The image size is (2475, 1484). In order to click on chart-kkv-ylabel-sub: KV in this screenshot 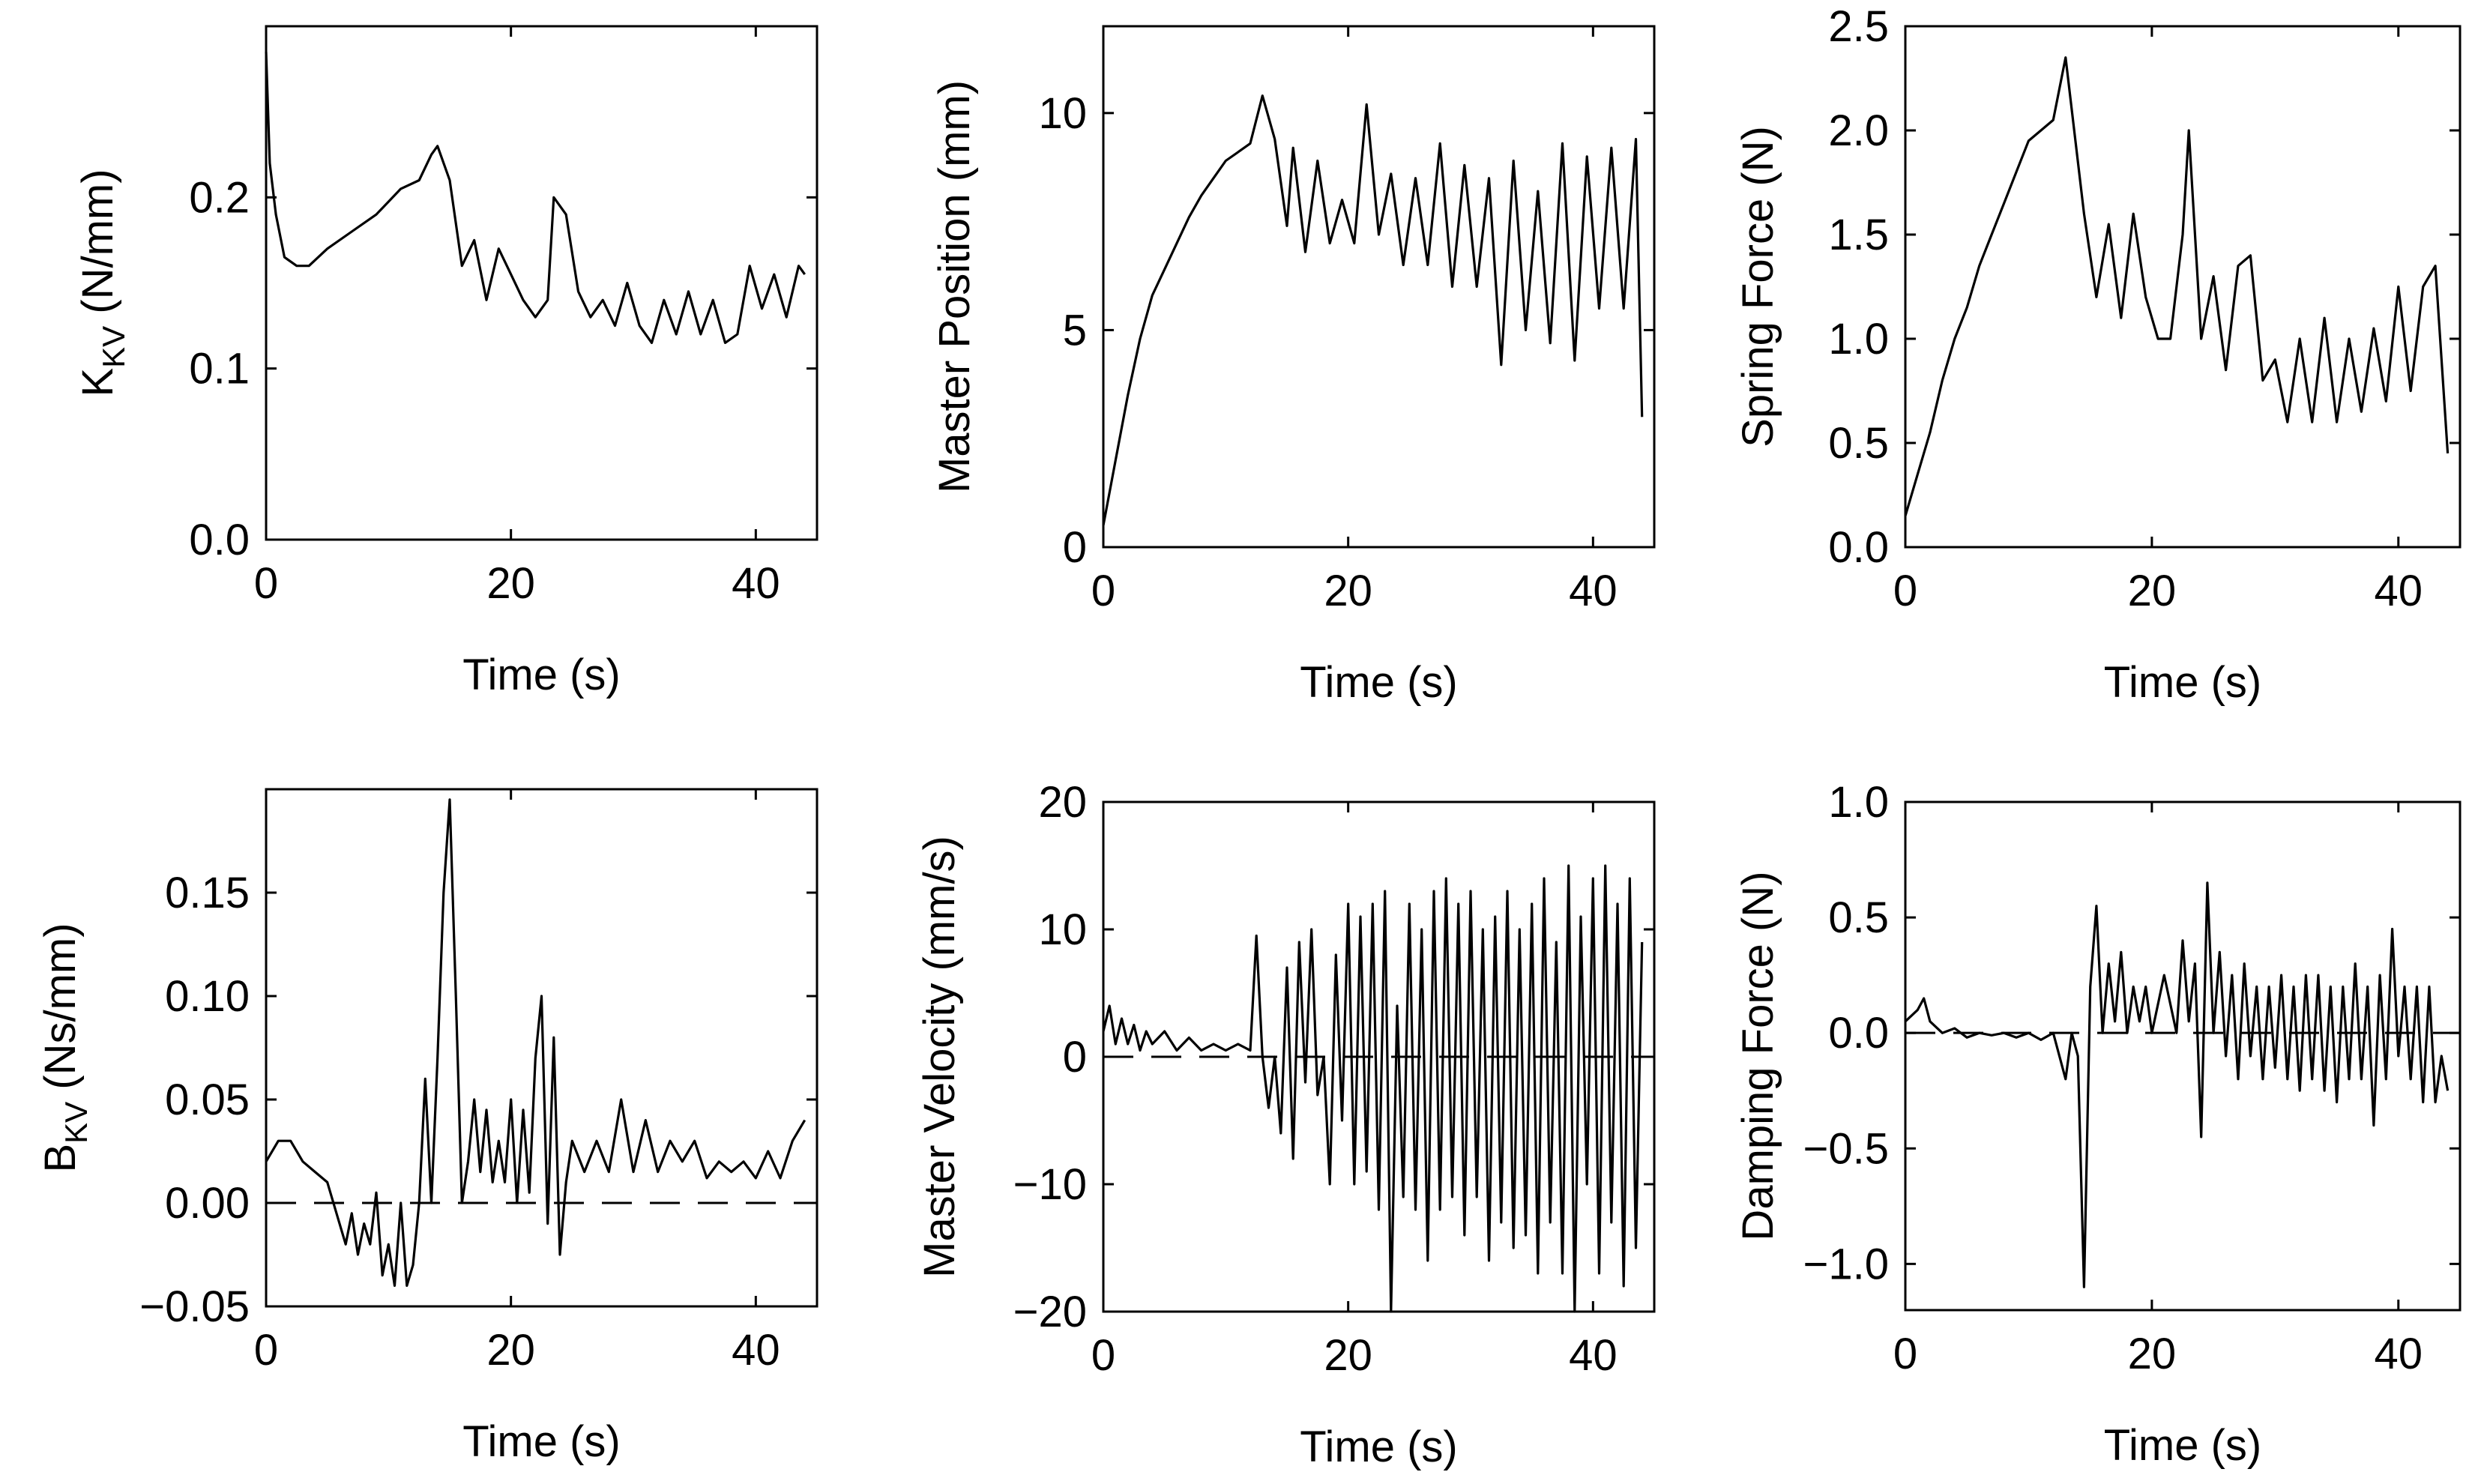, I will do `click(113, 347)`.